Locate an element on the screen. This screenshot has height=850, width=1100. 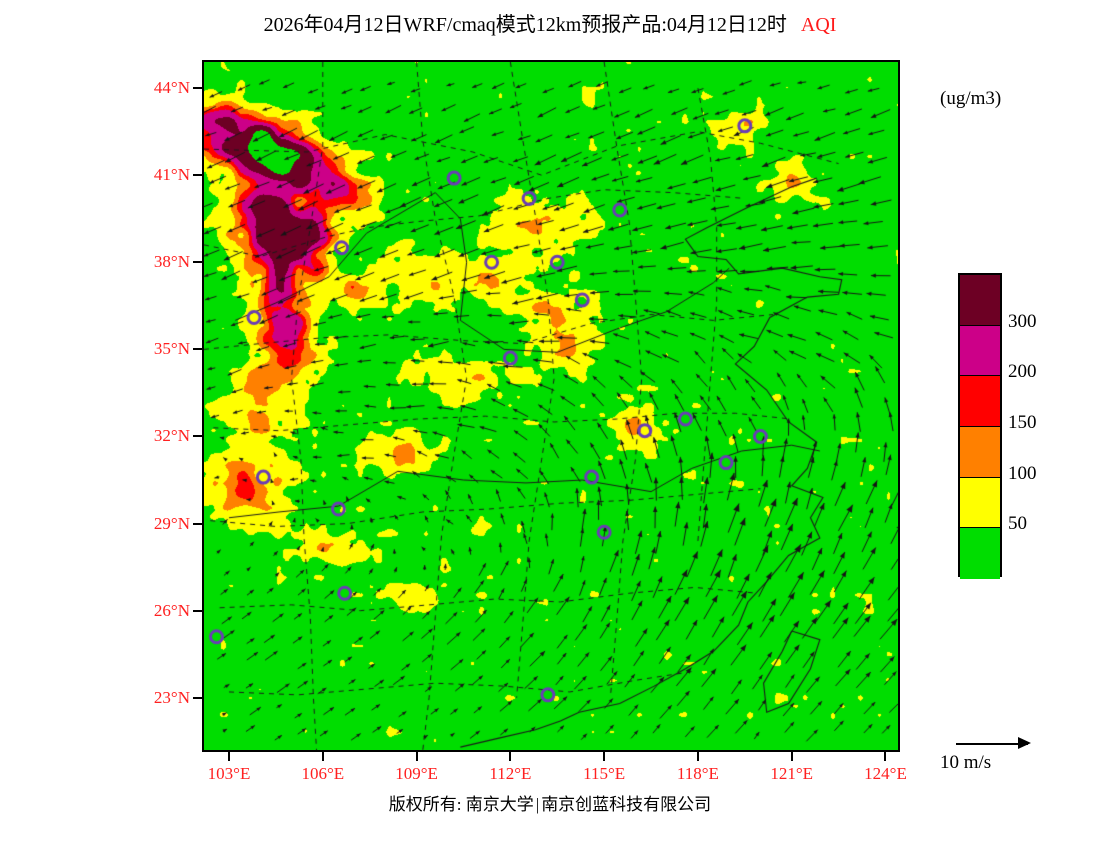
wind-scale-text: 10 m/s is located at coordinates (966, 762).